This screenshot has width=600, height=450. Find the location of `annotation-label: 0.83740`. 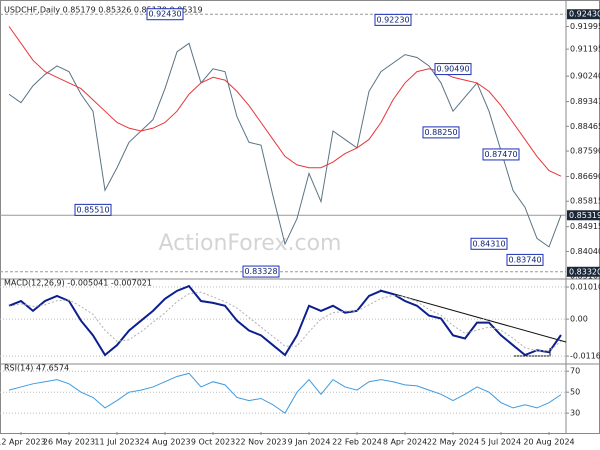

annotation-label: 0.83740 is located at coordinates (524, 259).